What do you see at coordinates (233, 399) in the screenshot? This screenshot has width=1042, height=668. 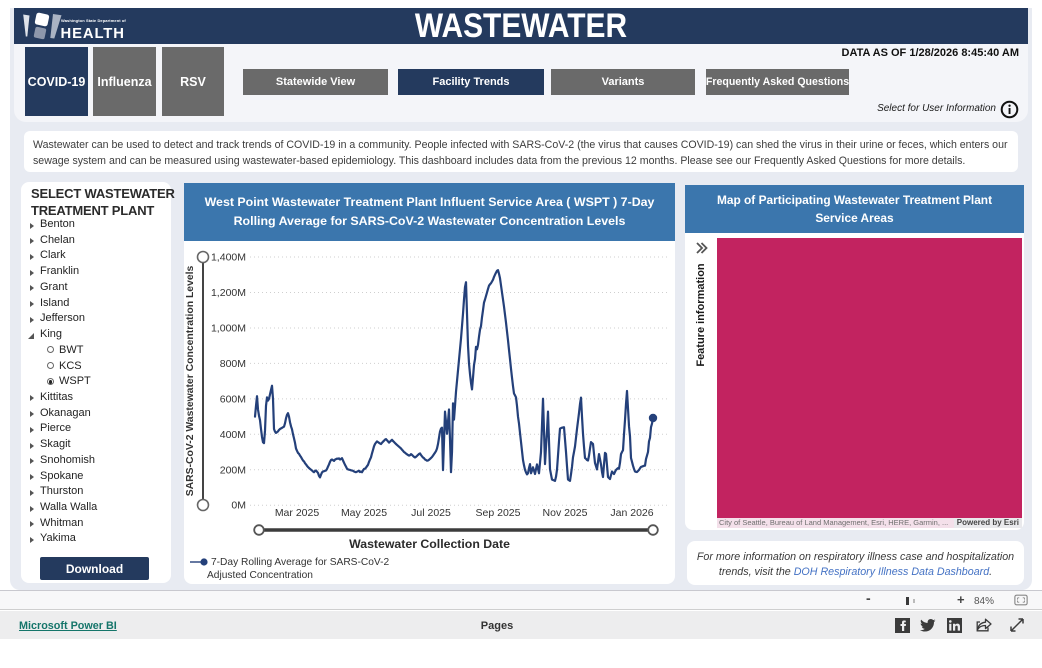 I see `svg-text: 600M` at bounding box center [233, 399].